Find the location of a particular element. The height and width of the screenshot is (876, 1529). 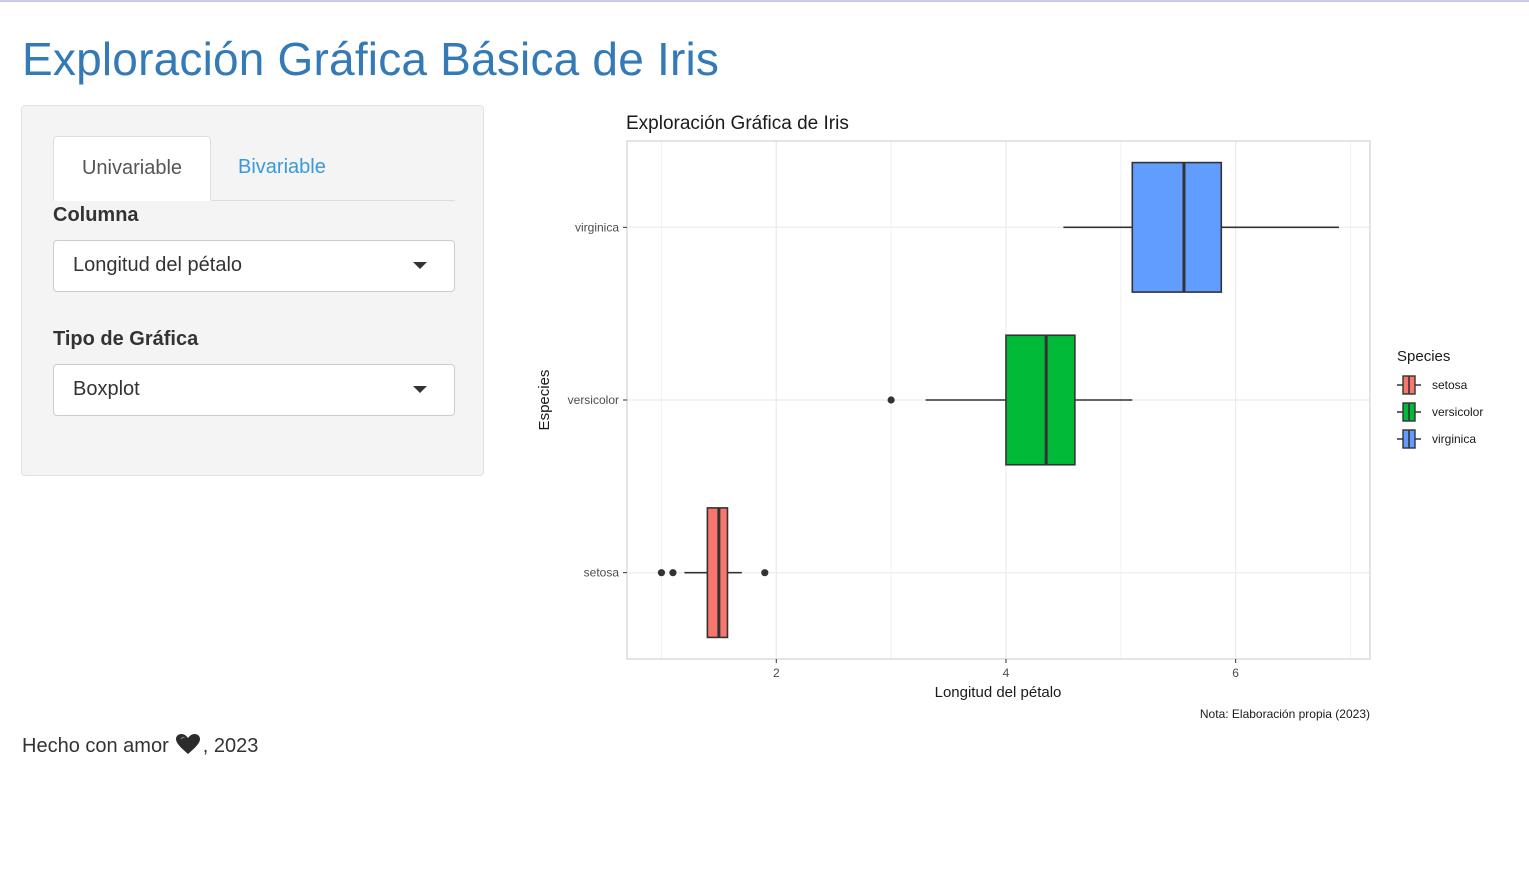

box-virginica is located at coordinates (1177, 227).